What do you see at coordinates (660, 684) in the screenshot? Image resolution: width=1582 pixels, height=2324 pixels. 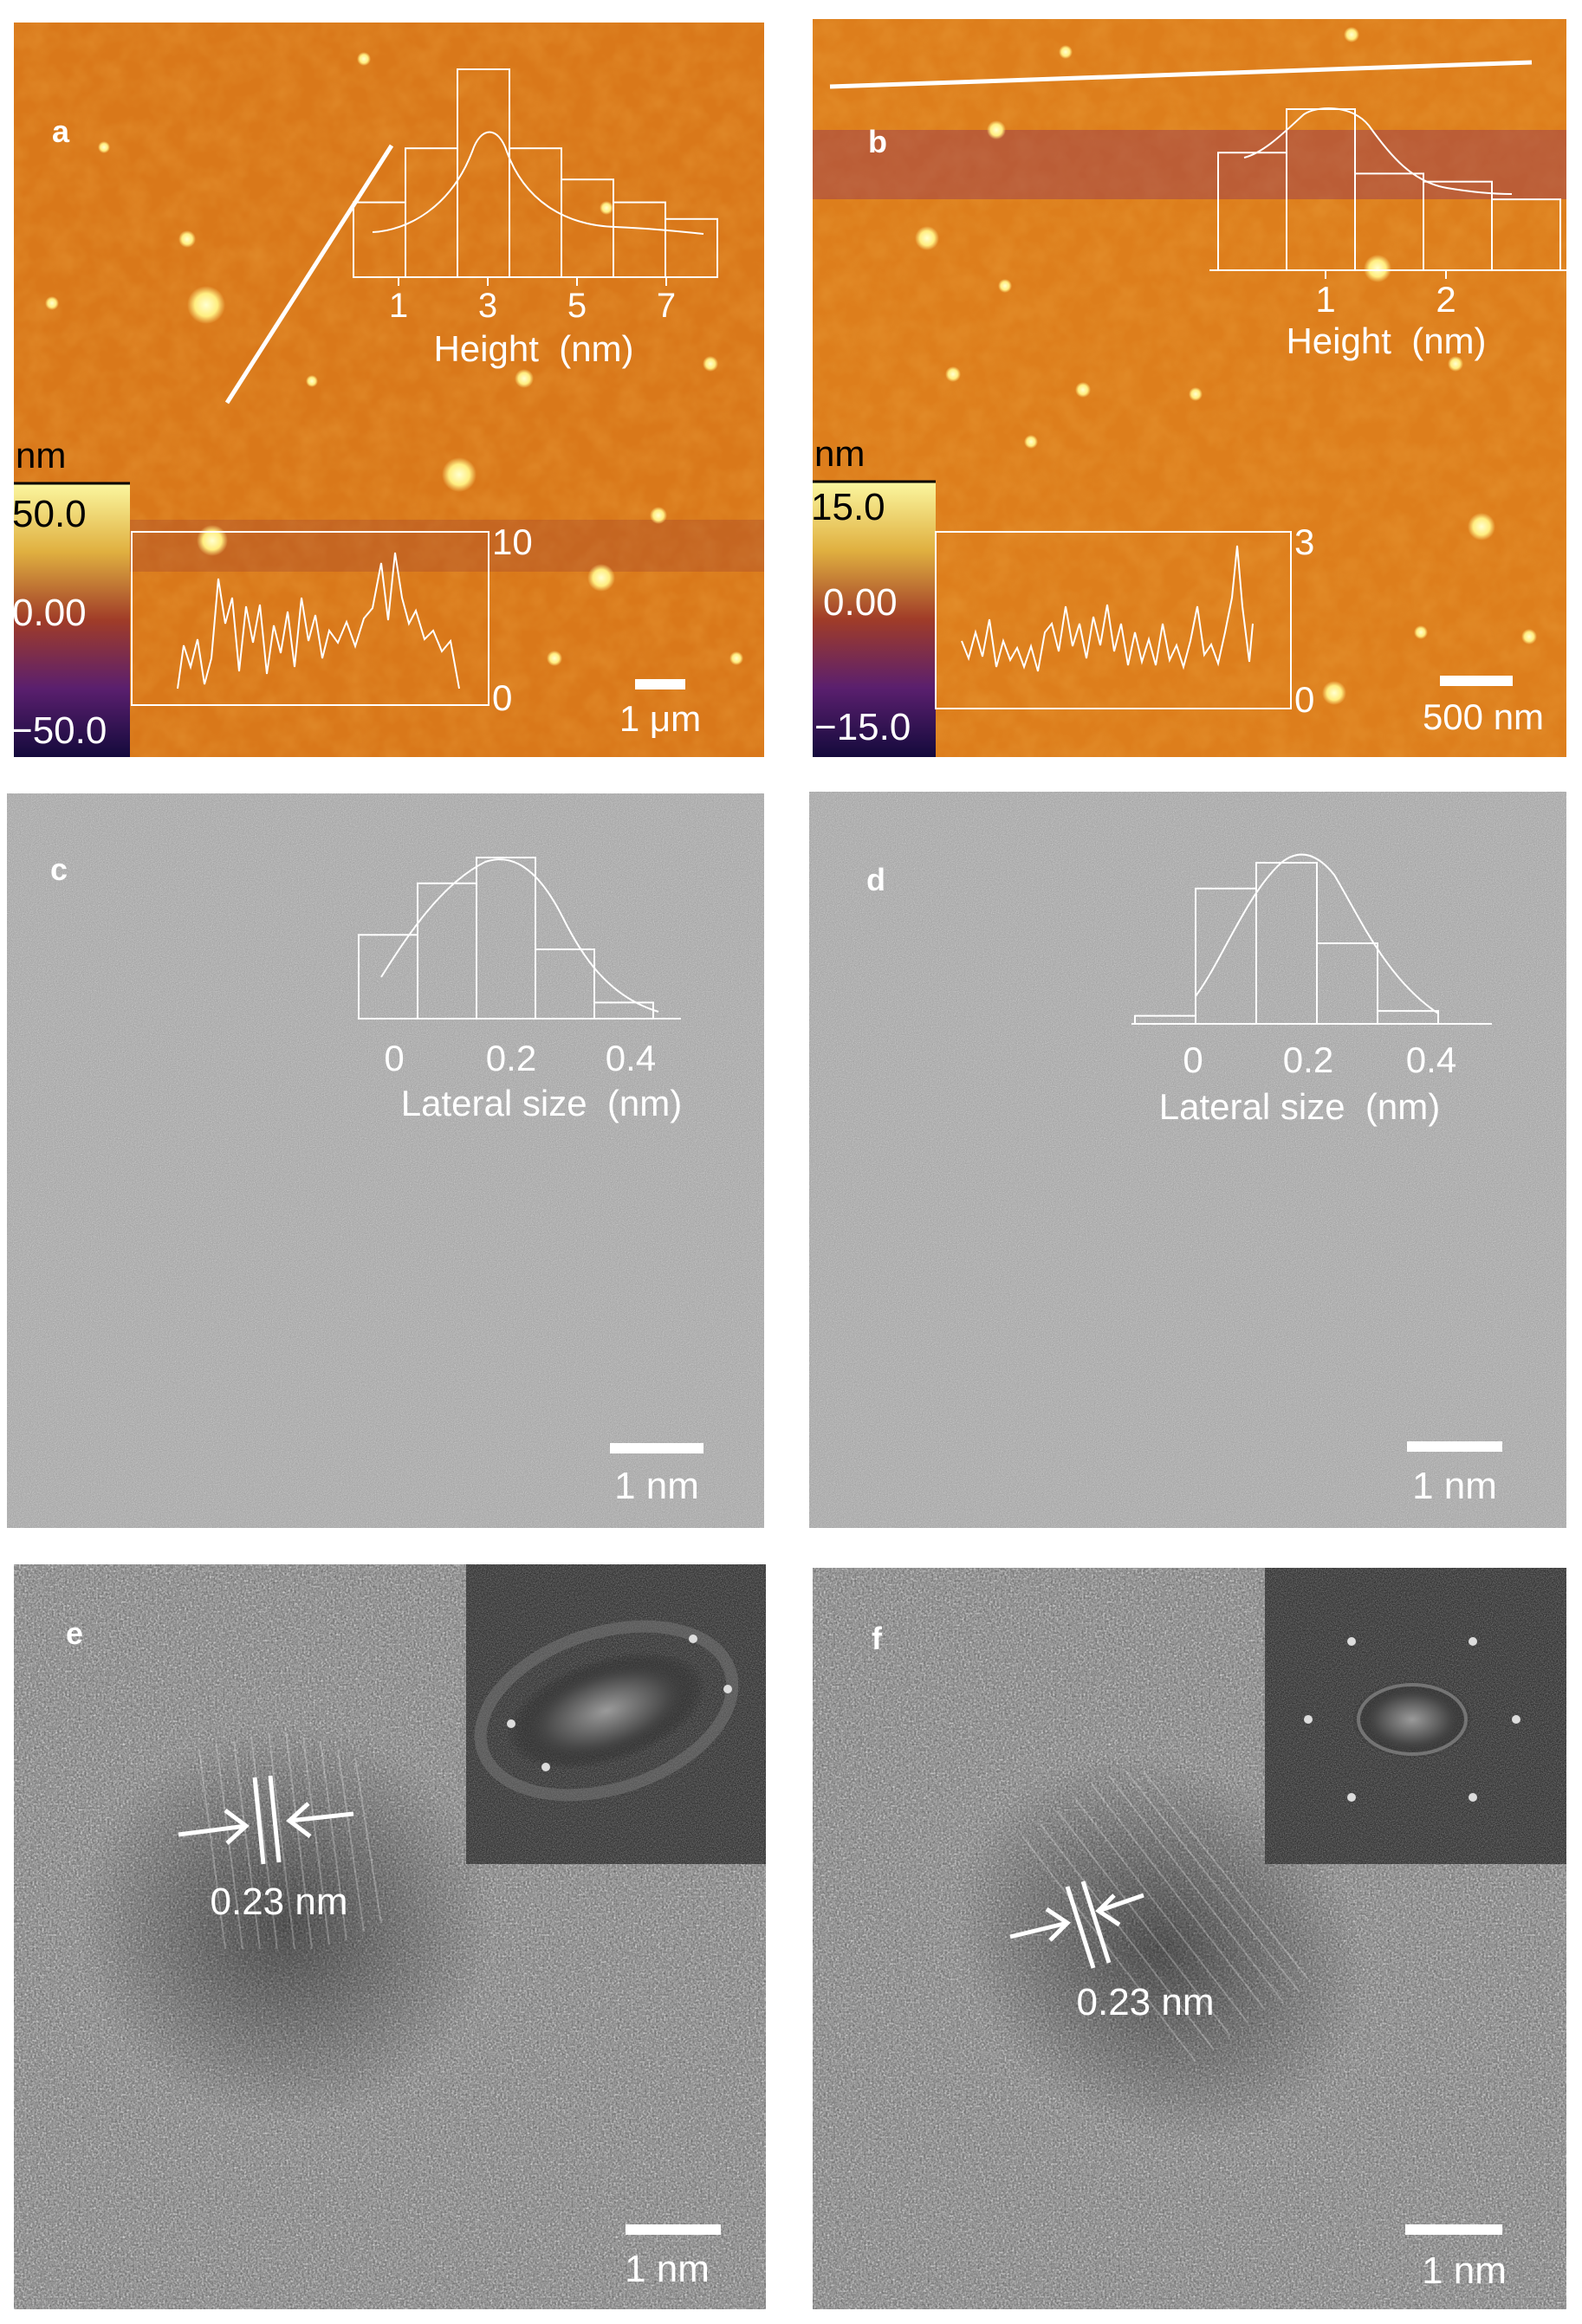 I see `panel-a-scalebar` at bounding box center [660, 684].